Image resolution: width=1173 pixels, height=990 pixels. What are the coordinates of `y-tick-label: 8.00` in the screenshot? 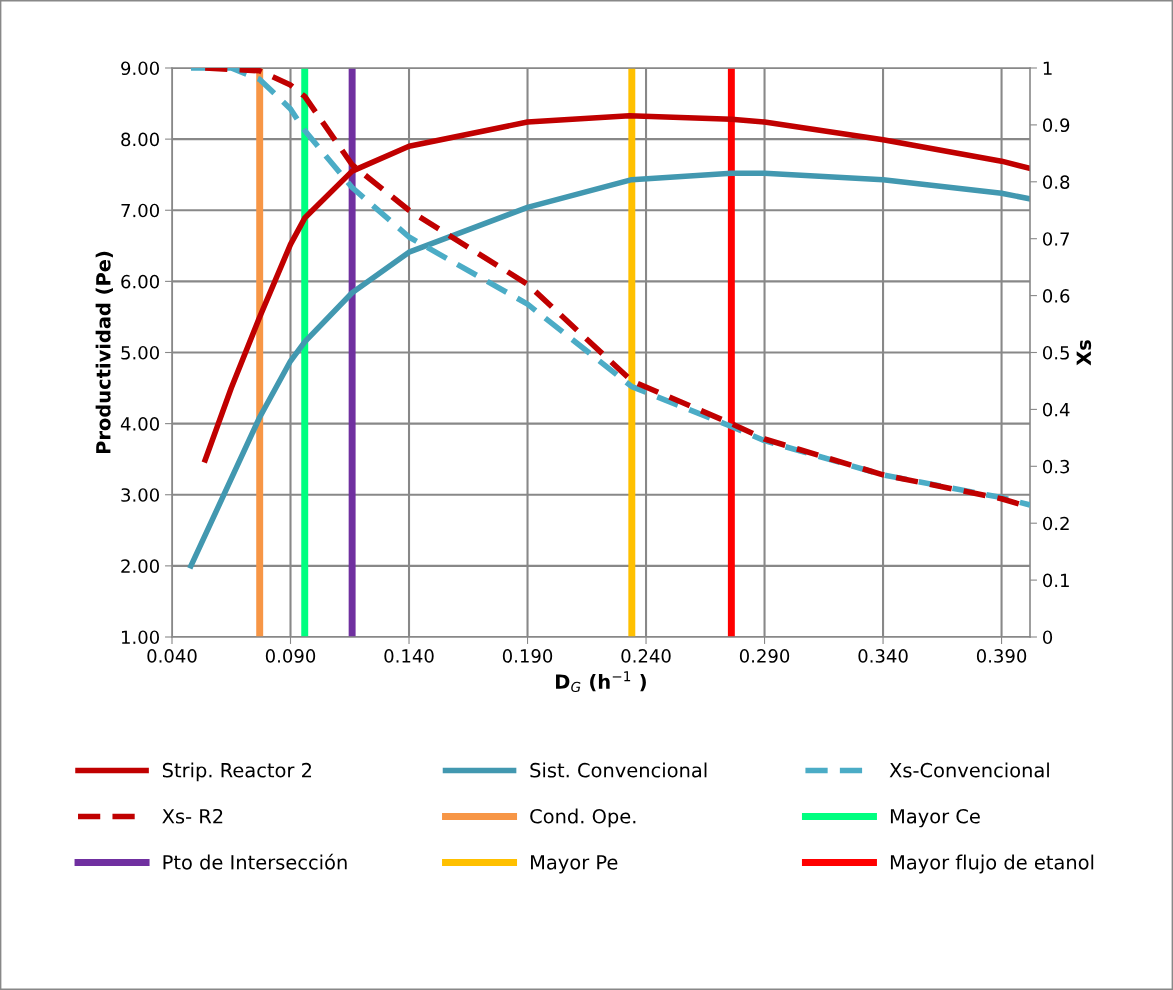 It's located at (140, 139).